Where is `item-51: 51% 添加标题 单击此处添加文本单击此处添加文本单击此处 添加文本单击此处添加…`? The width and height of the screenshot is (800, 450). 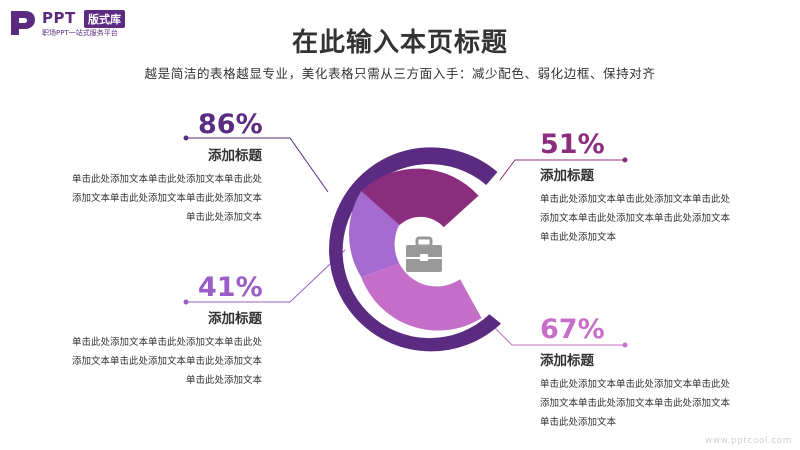 item-51: 51% 添加标题 单击此处添加文本单击此处添加文本单击此处 添加文本单击此处添加… is located at coordinates (650, 188).